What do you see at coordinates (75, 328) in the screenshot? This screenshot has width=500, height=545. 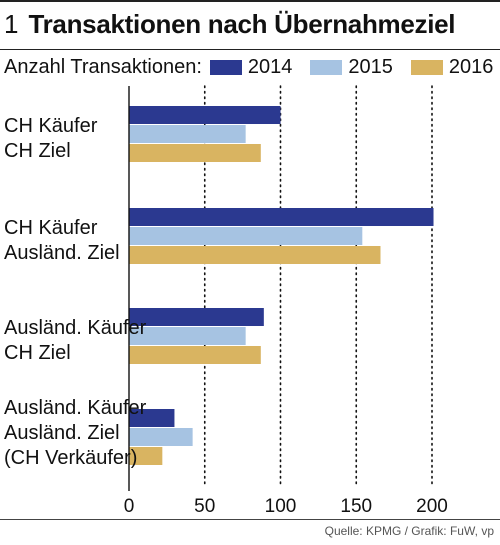 I see `category-label-3-line-1: Ausländ. Käufer` at bounding box center [75, 328].